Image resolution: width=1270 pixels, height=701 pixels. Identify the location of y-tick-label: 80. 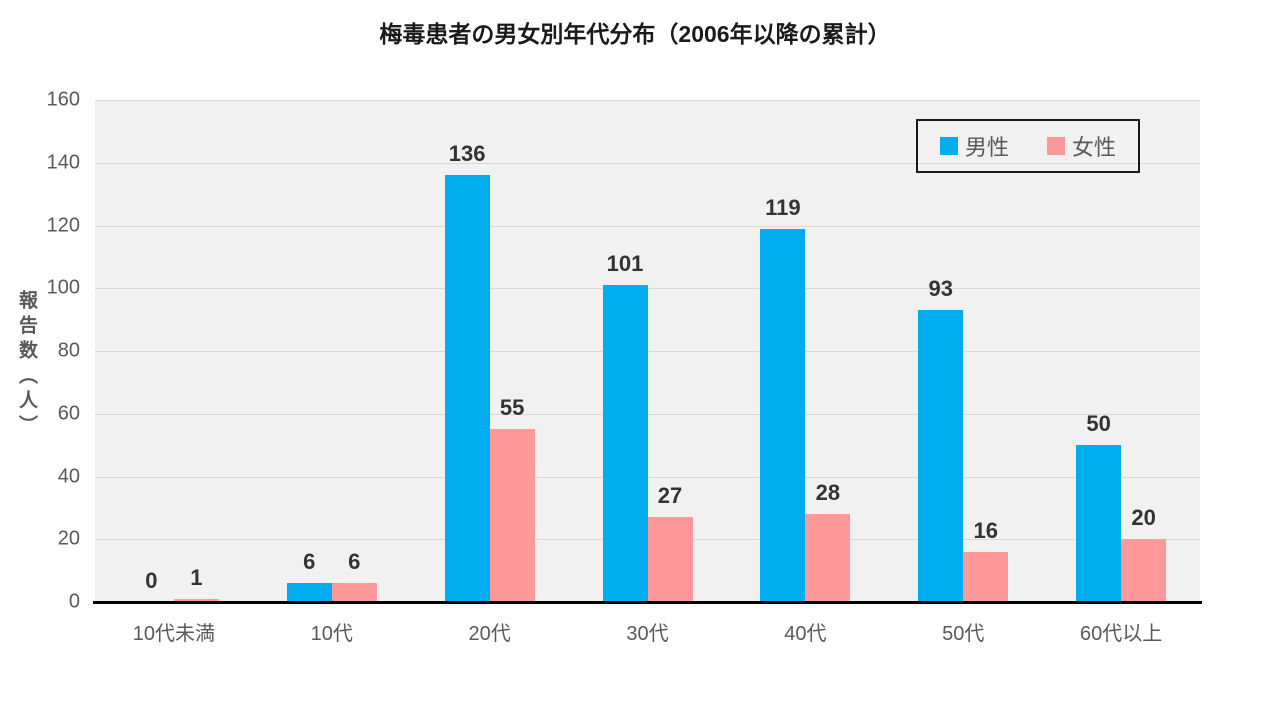
(68, 350).